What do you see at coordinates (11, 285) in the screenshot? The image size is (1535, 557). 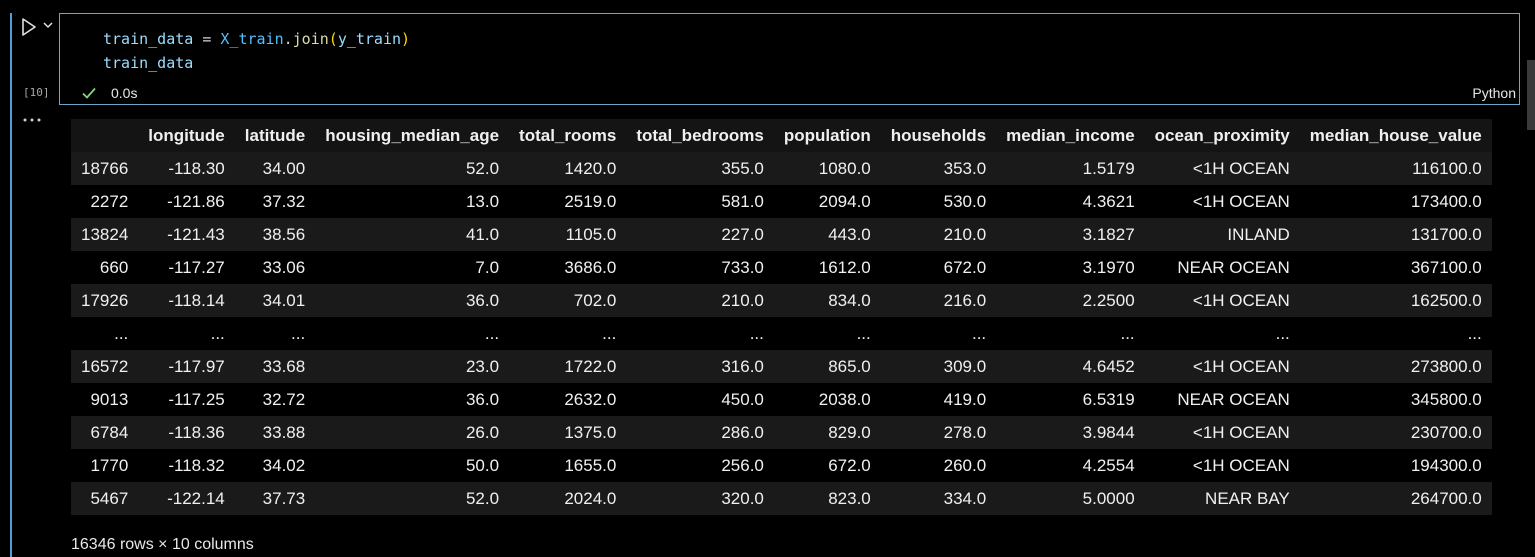 I see `cell-focus-bar` at bounding box center [11, 285].